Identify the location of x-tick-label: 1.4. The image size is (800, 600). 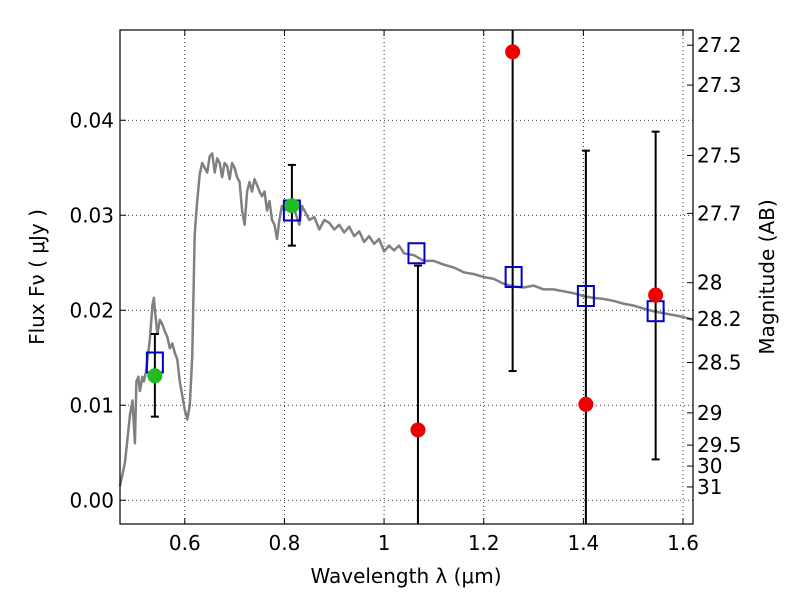
(583, 543).